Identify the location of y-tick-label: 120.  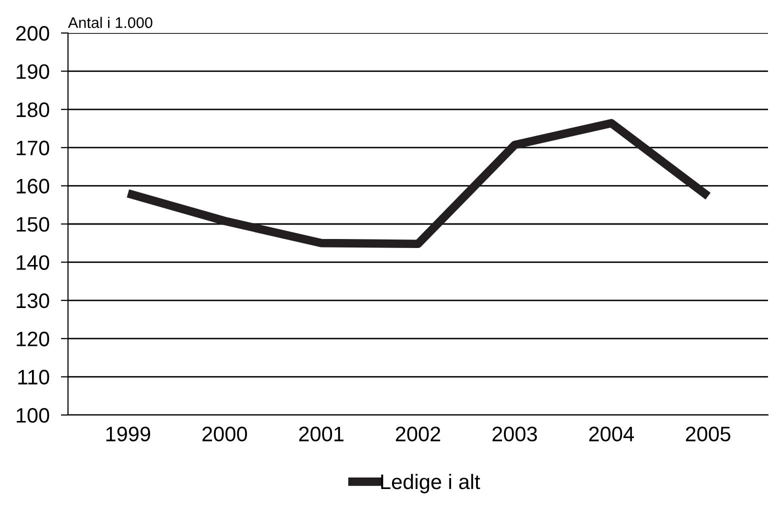
(33, 339).